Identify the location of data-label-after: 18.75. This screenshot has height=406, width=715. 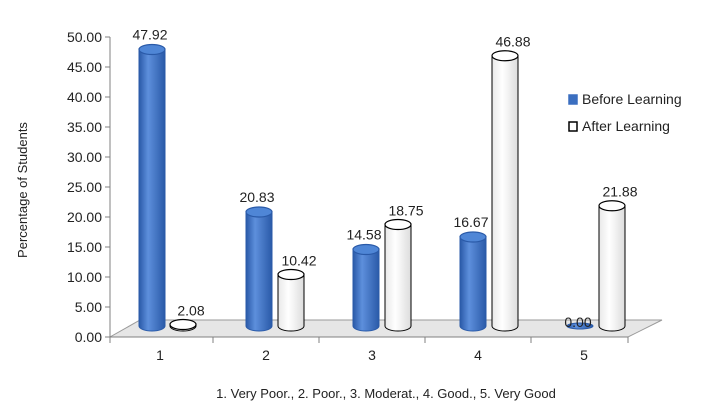
(405, 211).